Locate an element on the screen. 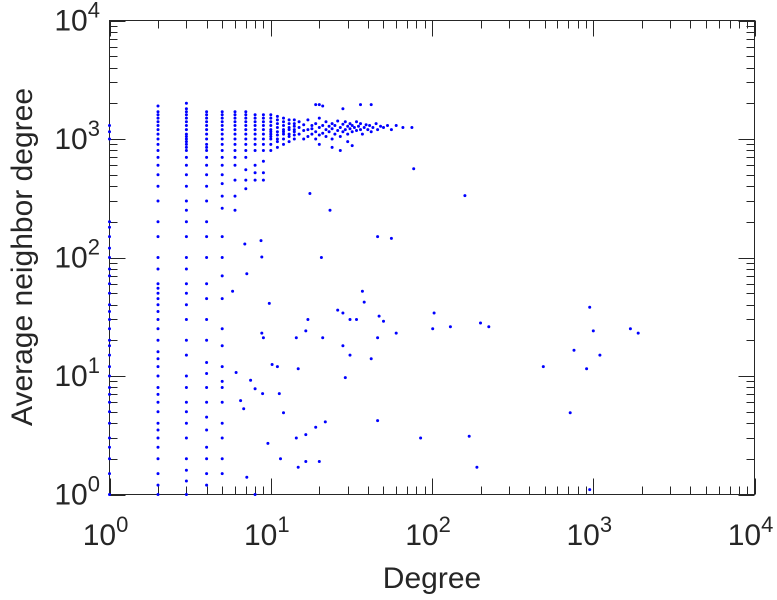 The width and height of the screenshot is (777, 600). x-tick-label: 103 is located at coordinates (589, 532).